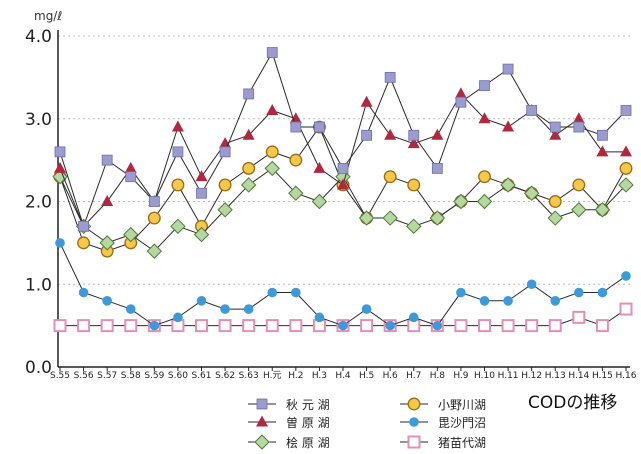 The image size is (641, 454). What do you see at coordinates (413, 376) in the screenshot?
I see `x-tick-label: H.7` at bounding box center [413, 376].